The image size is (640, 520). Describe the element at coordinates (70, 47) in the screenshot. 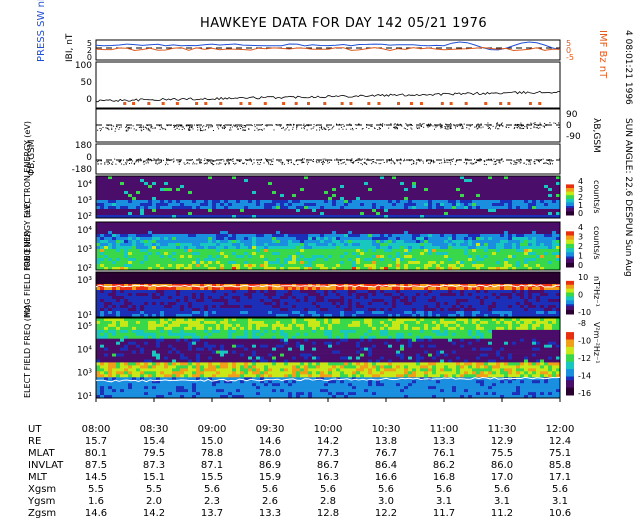

I see `bmag-axis-label: IBI, nT` at that location.